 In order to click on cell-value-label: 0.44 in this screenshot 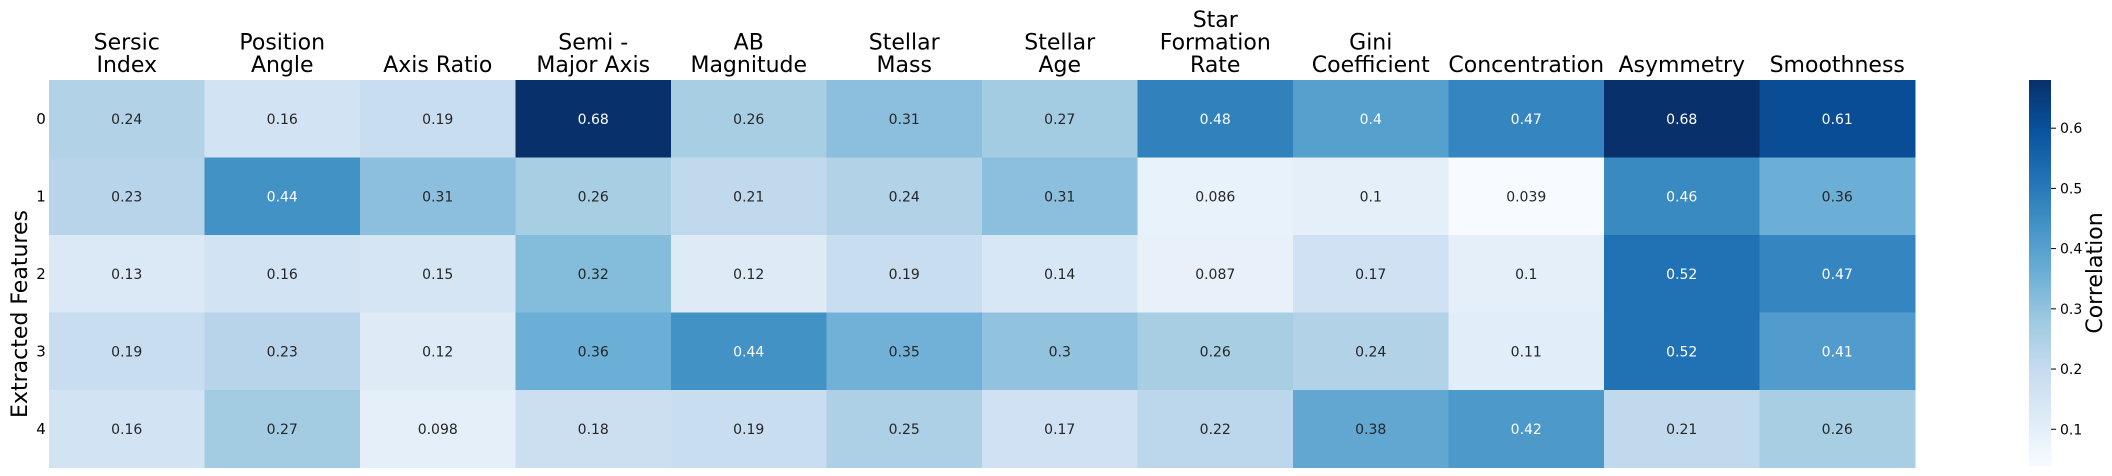, I will do `click(748, 352)`.